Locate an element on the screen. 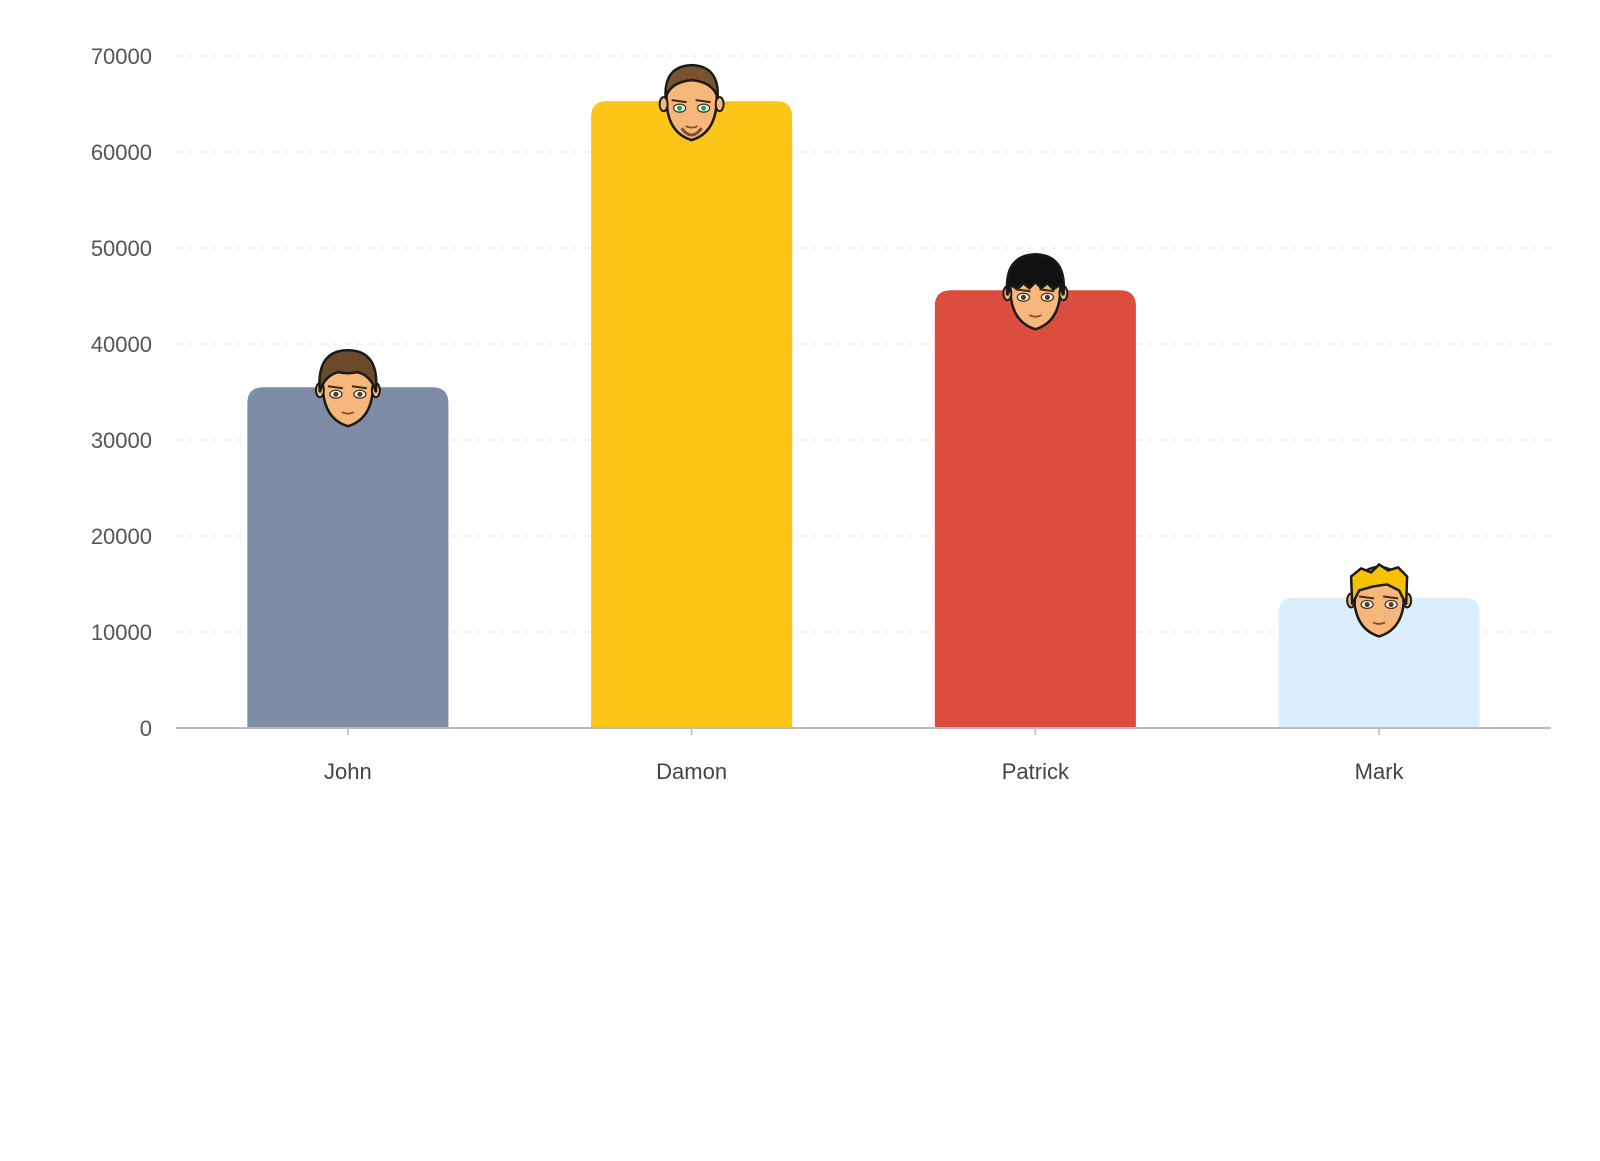 This screenshot has height=1161, width=1600. y-tick-label: 0 is located at coordinates (146, 728).